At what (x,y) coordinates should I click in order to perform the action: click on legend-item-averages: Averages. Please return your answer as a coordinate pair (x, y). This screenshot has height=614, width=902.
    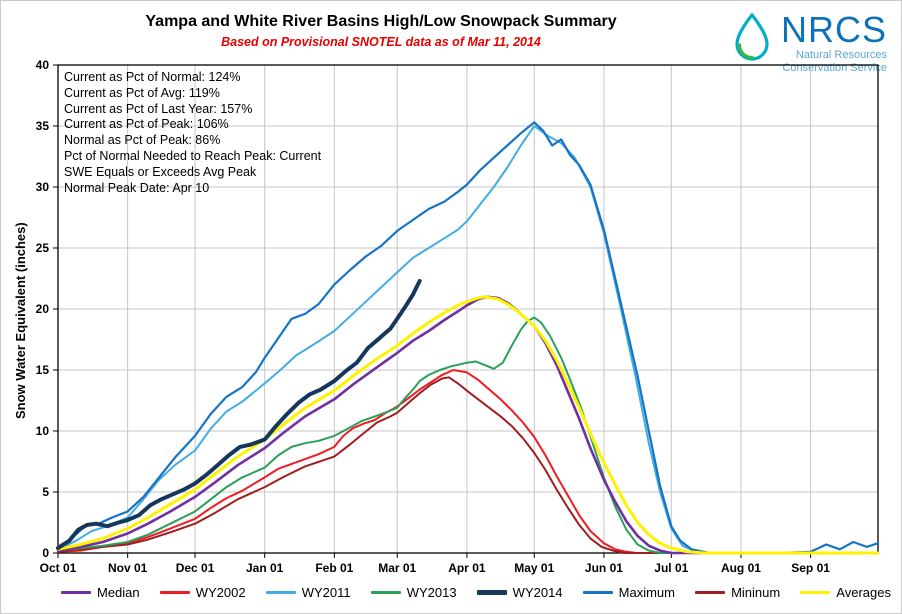
    Looking at the image, I should click on (845, 592).